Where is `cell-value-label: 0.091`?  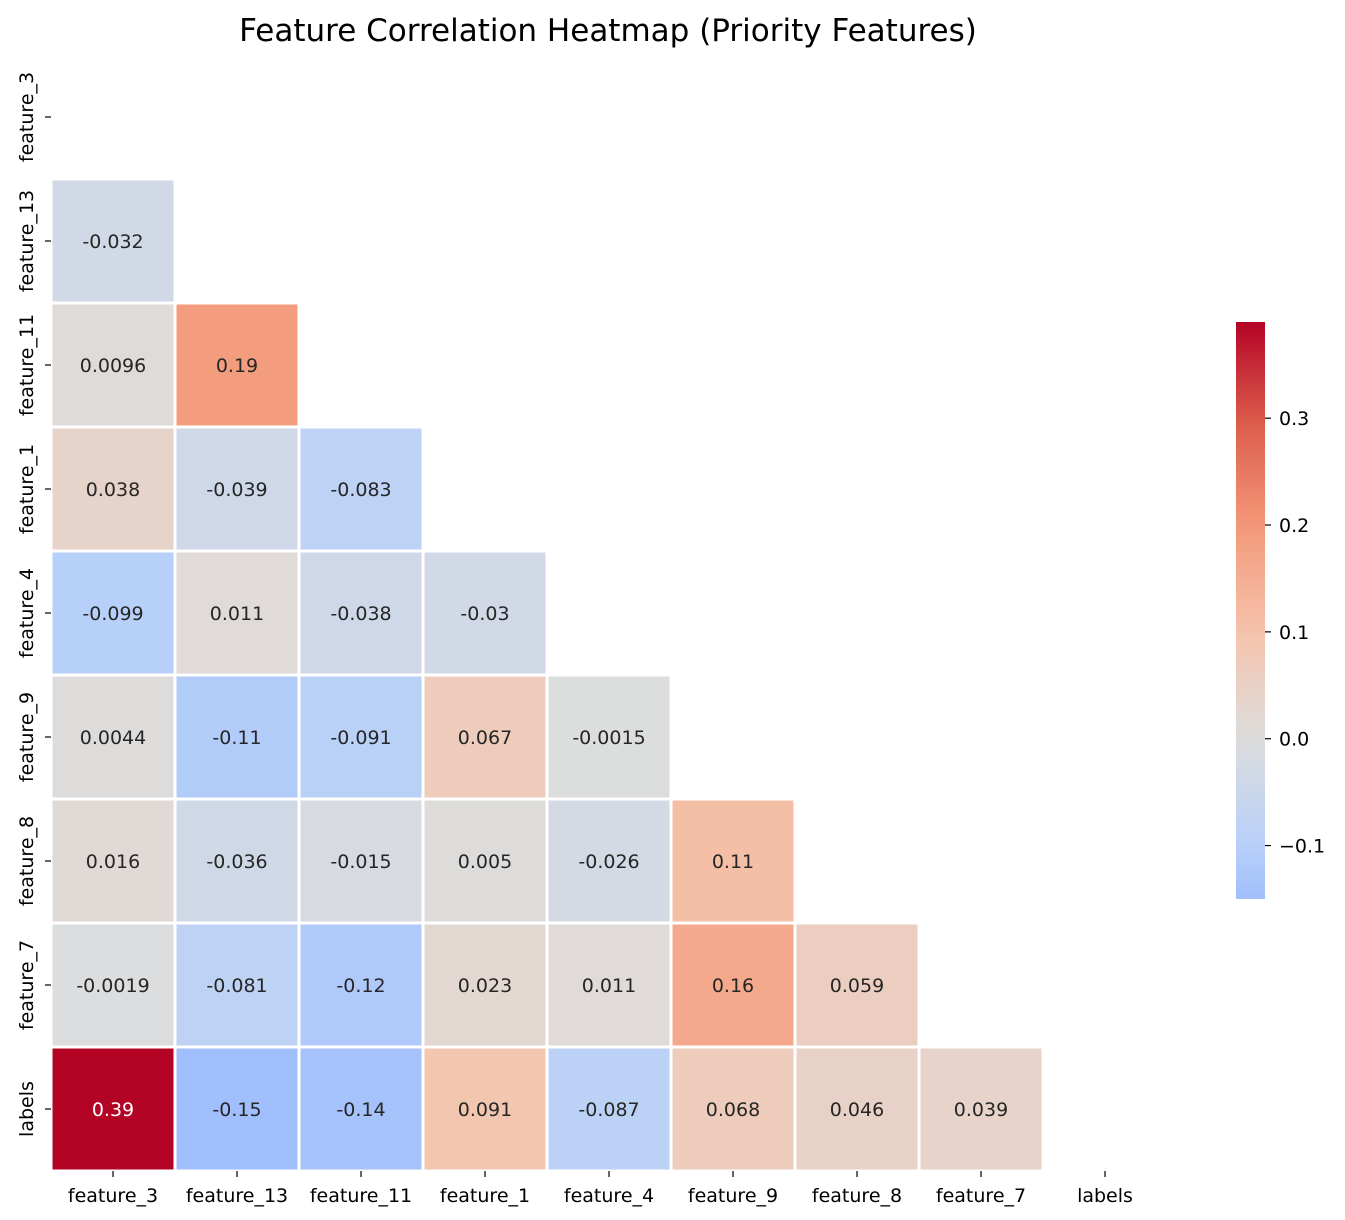
cell-value-label: 0.091 is located at coordinates (485, 1110).